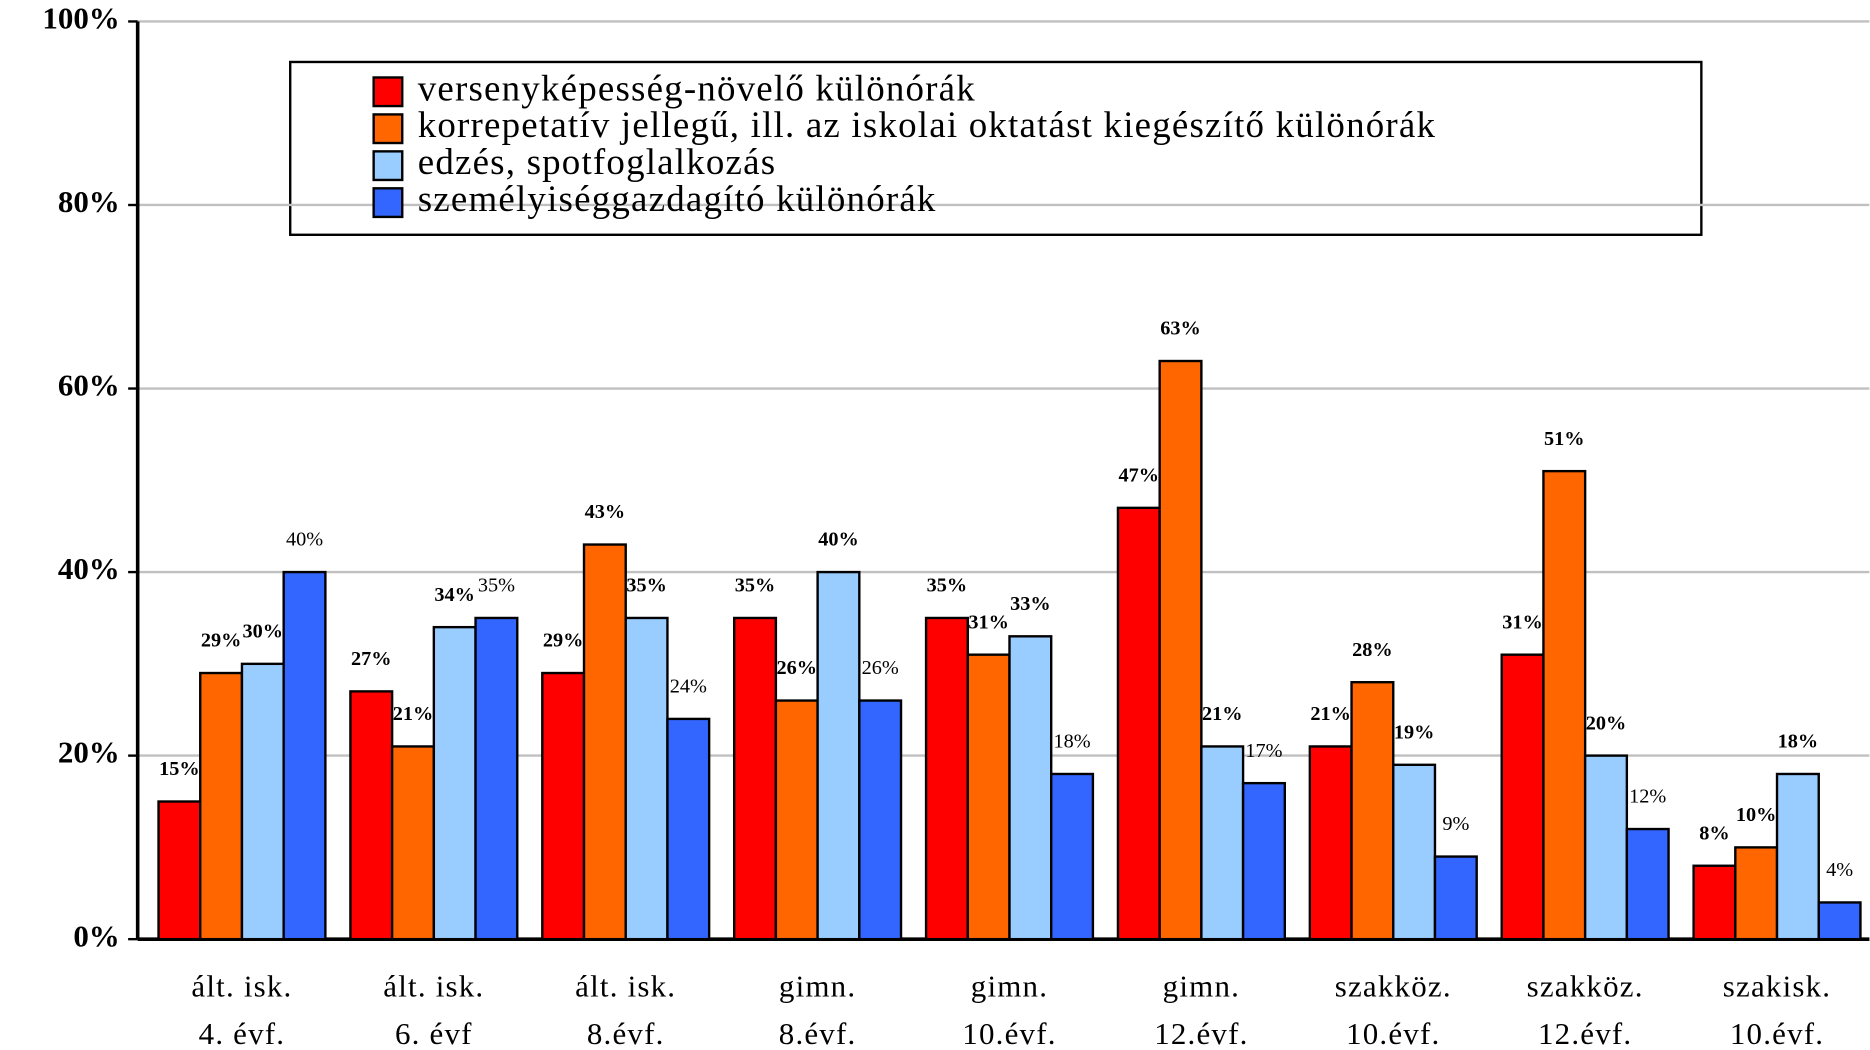 Image resolution: width=1870 pixels, height=1050 pixels. Describe the element at coordinates (89, 201) in the screenshot. I see `y-tick-label: 80%` at that location.